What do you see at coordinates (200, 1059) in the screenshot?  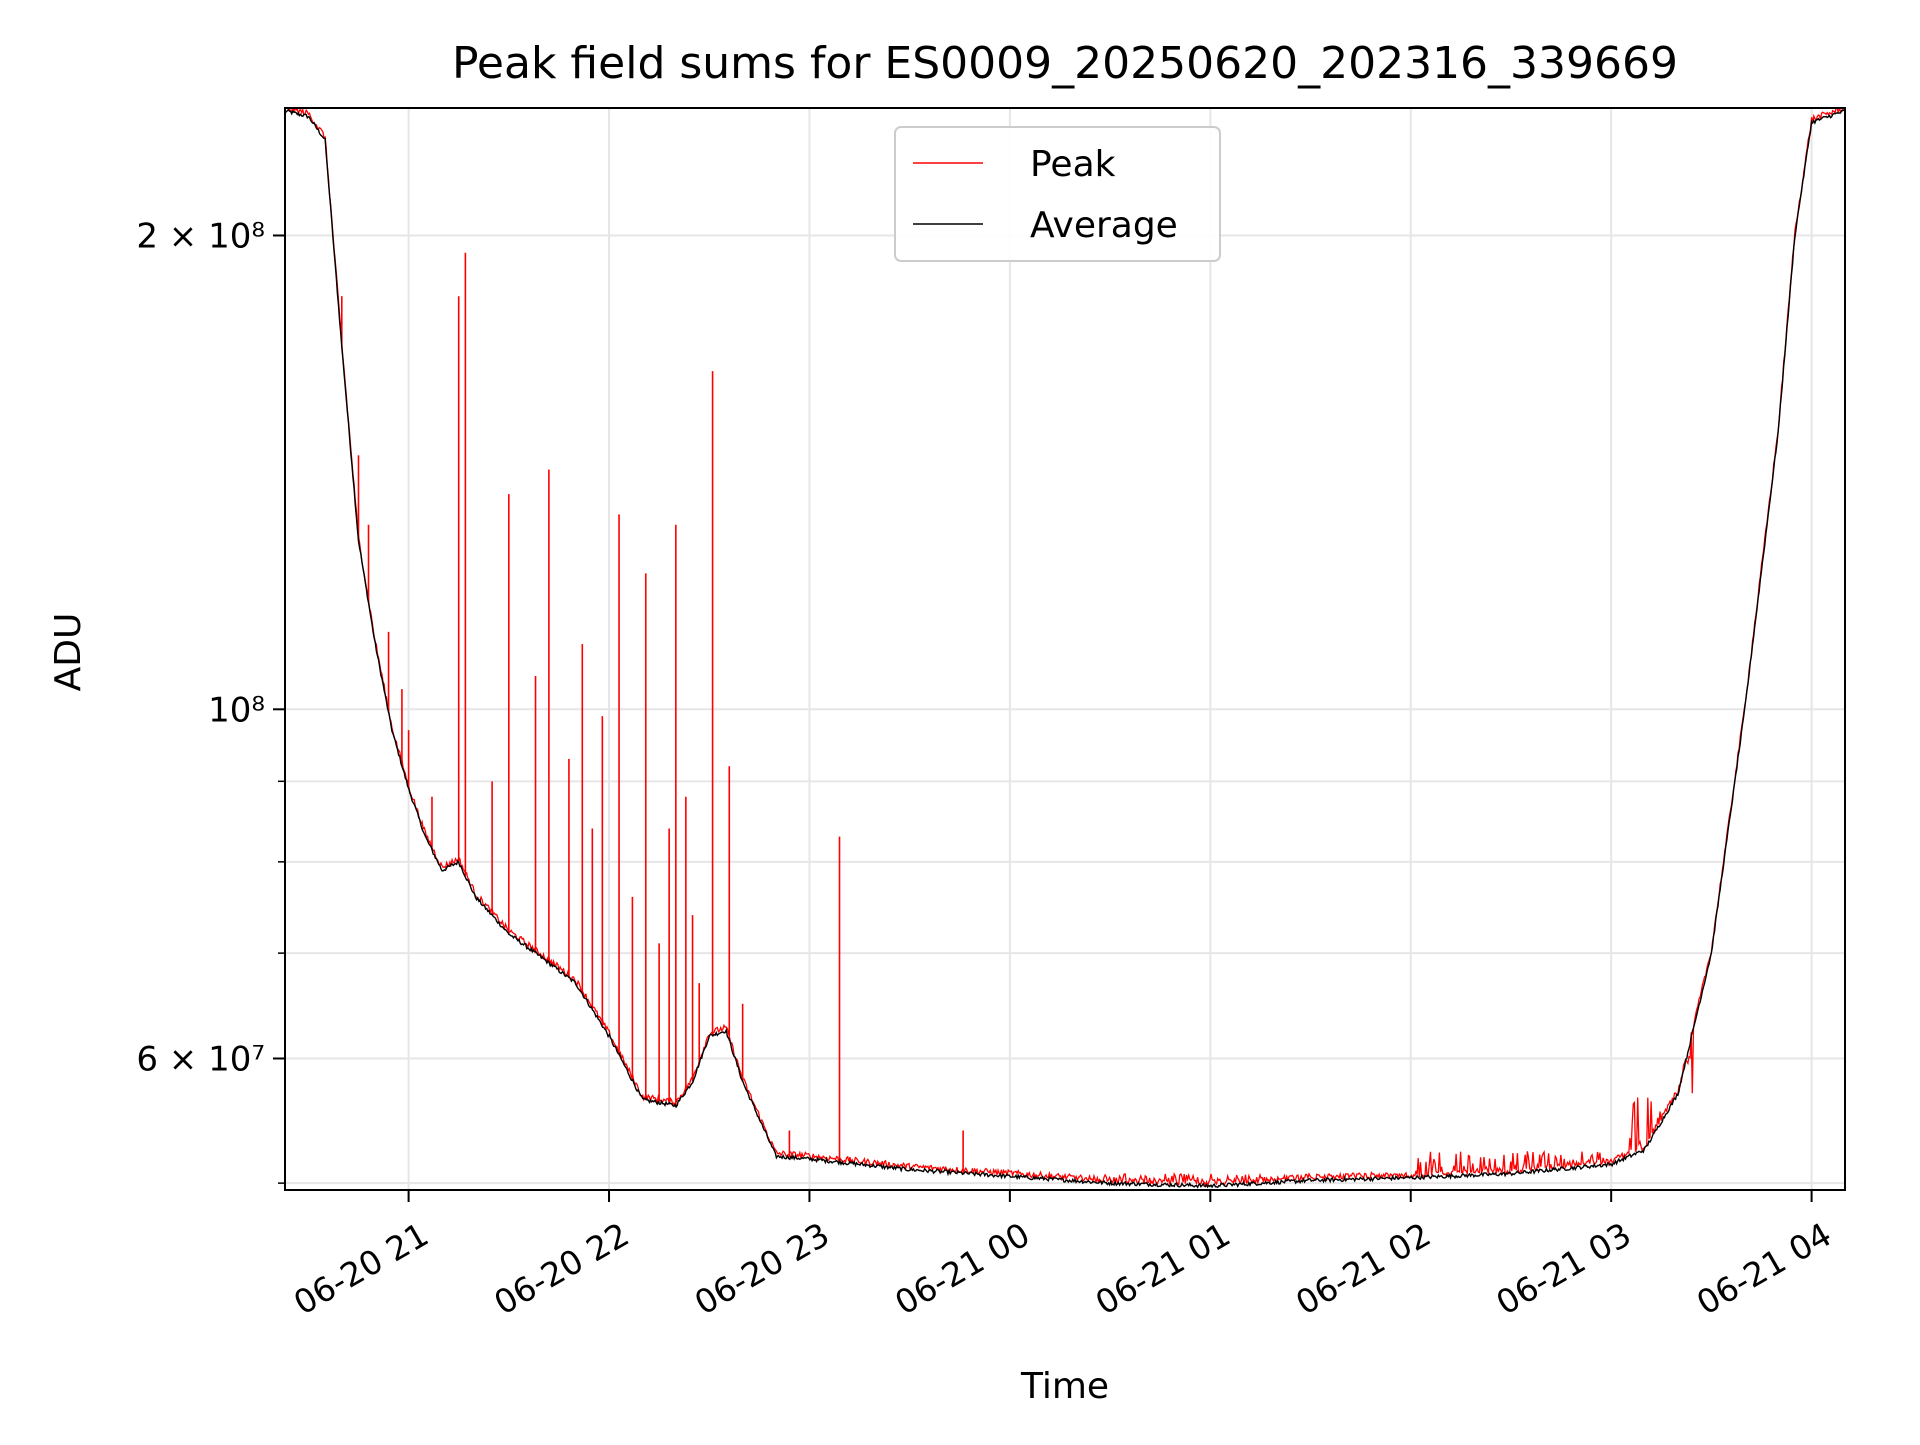 I see `y-tick-label: 6 × 10⁷` at bounding box center [200, 1059].